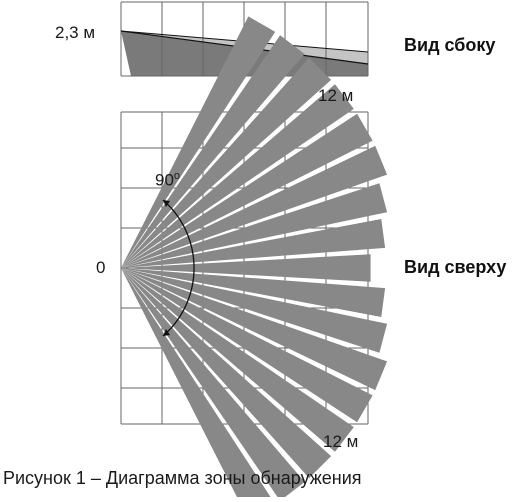 The height and width of the screenshot is (502, 532). Describe the element at coordinates (101, 267) in the screenshot. I see `origin-label: 0` at that location.